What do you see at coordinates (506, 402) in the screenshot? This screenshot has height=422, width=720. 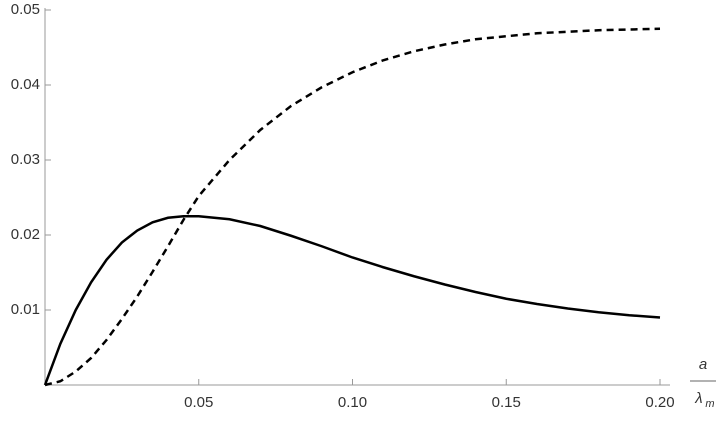 I see `x-tick-label: 0.15` at bounding box center [506, 402].